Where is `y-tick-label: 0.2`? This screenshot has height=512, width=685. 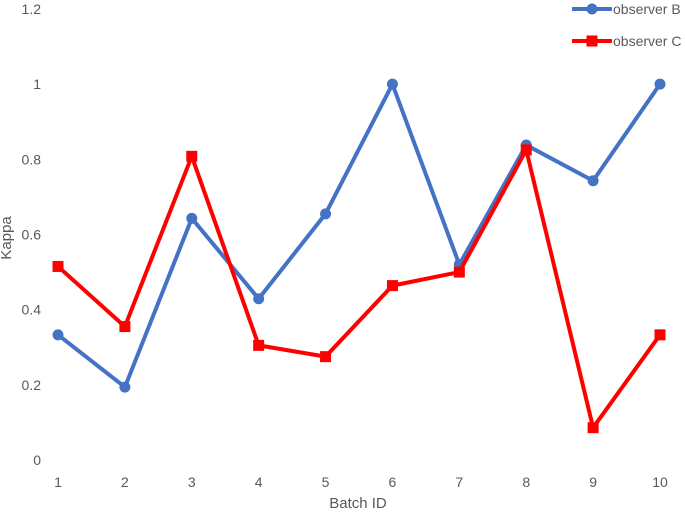
y-tick-label: 0.2 is located at coordinates (32, 385).